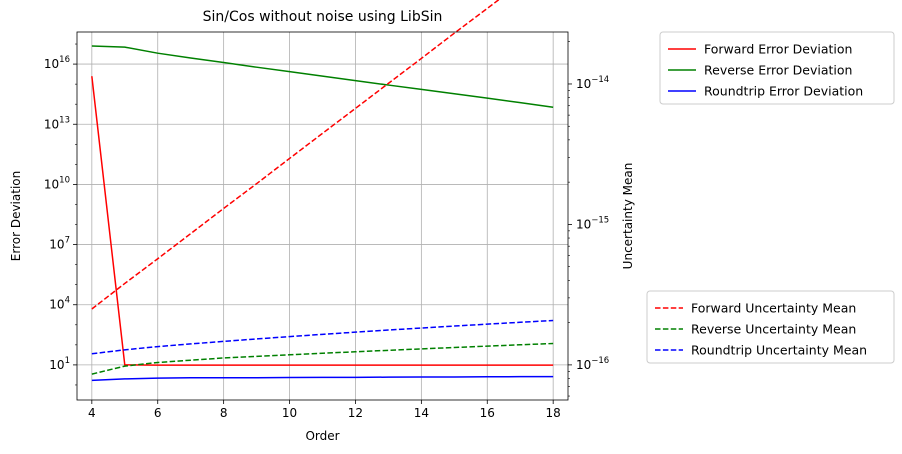 The image size is (902, 454). What do you see at coordinates (592, 83) in the screenshot?
I see `y-tick-label: 10⁻¹⁴` at bounding box center [592, 83].